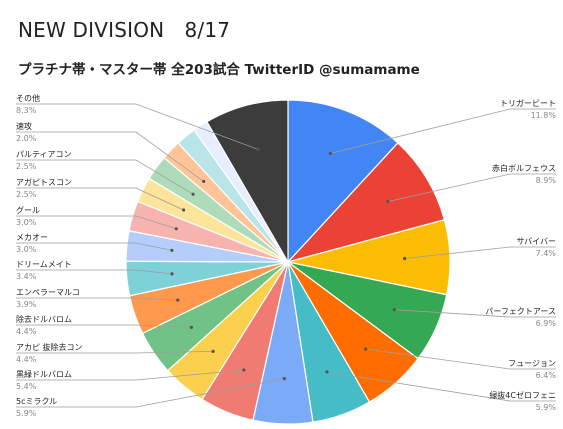 This screenshot has width=563, height=429. I want to click on slice-value: 6.4%, so click(546, 375).